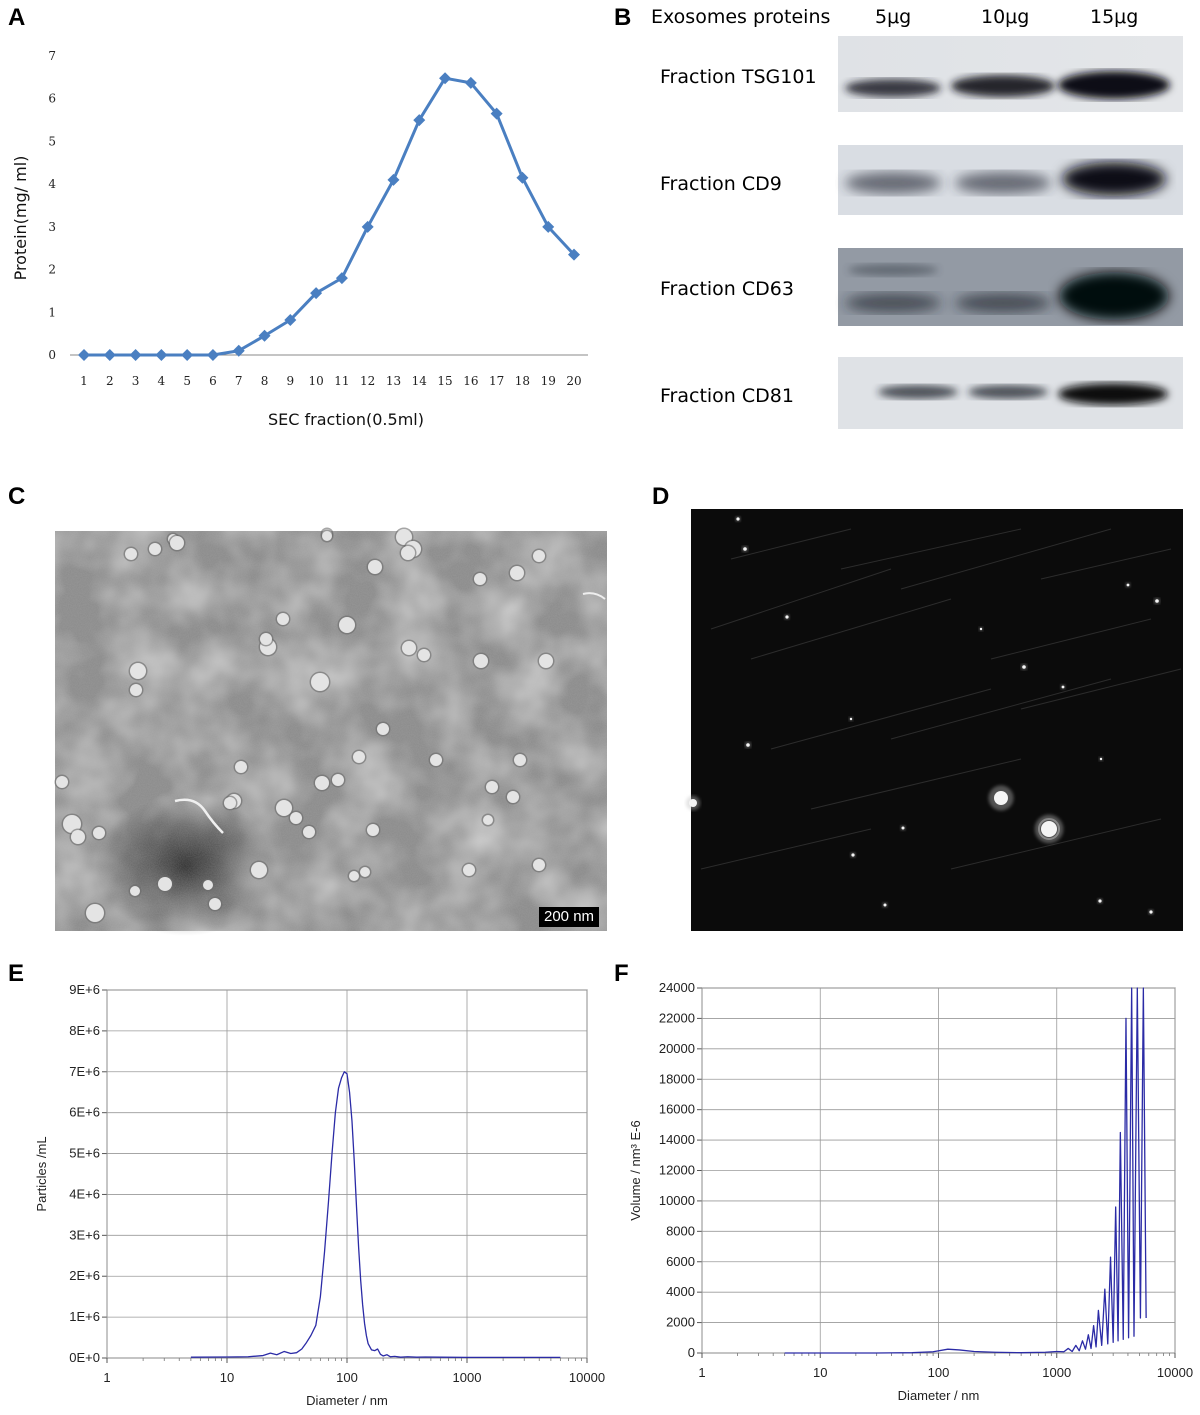  I want to click on blot-header: Exosomes proteins, so click(741, 17).